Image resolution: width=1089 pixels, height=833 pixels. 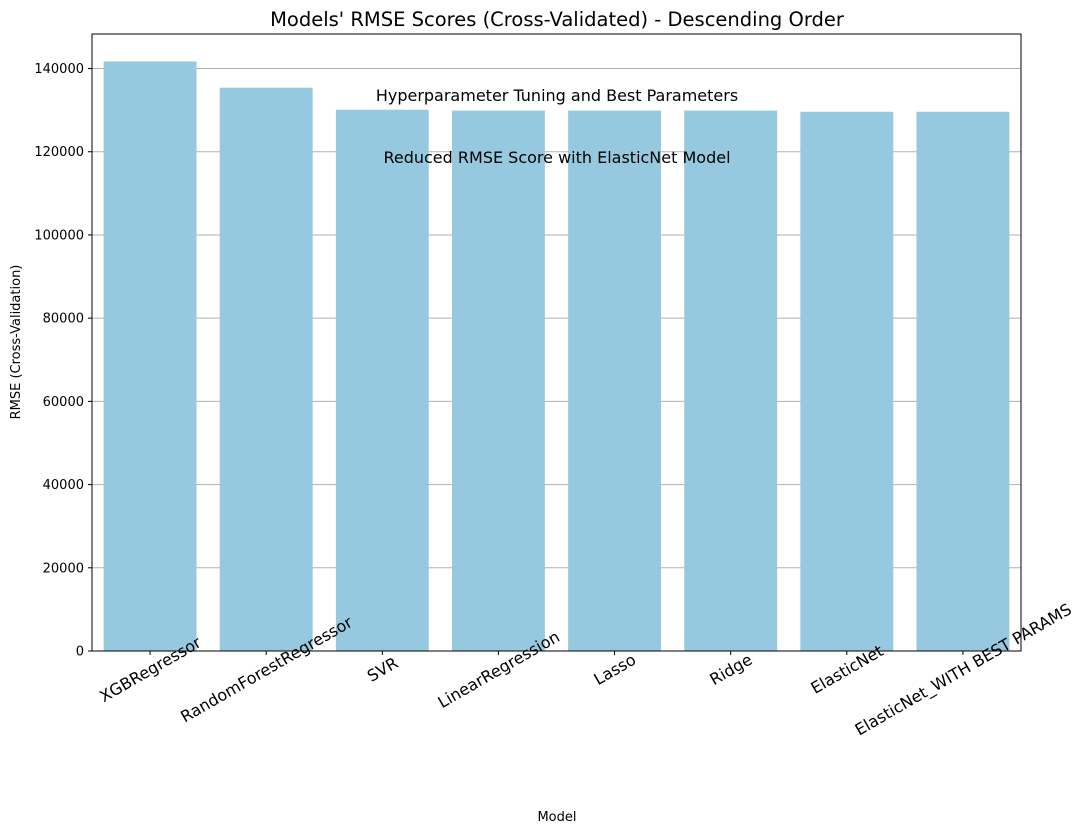 I want to click on x-axis-label: Model, so click(x=556, y=817).